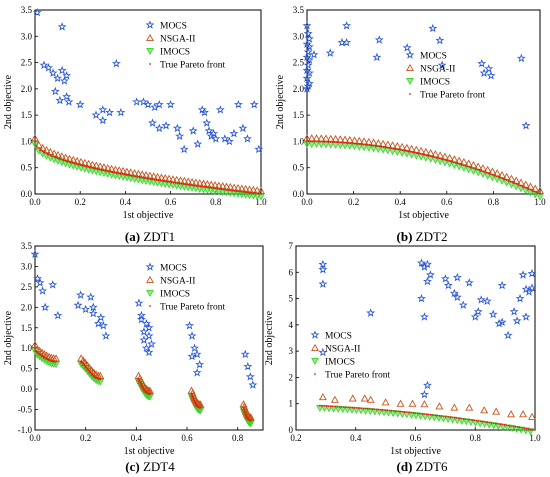  Describe the element at coordinates (291, 325) in the screenshot. I see `y-tick-label: 4` at that location.